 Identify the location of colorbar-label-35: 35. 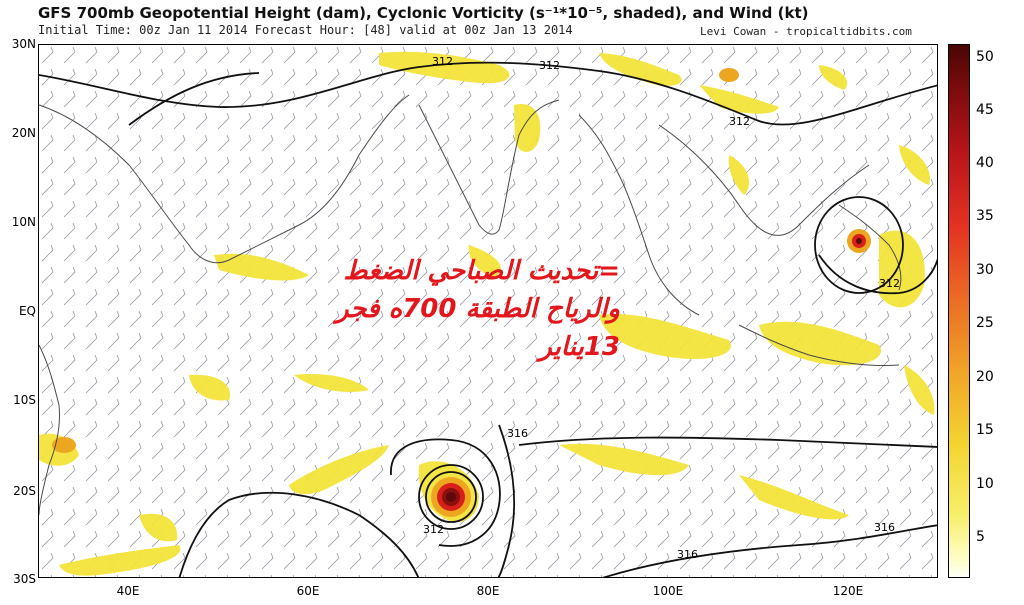
(985, 216).